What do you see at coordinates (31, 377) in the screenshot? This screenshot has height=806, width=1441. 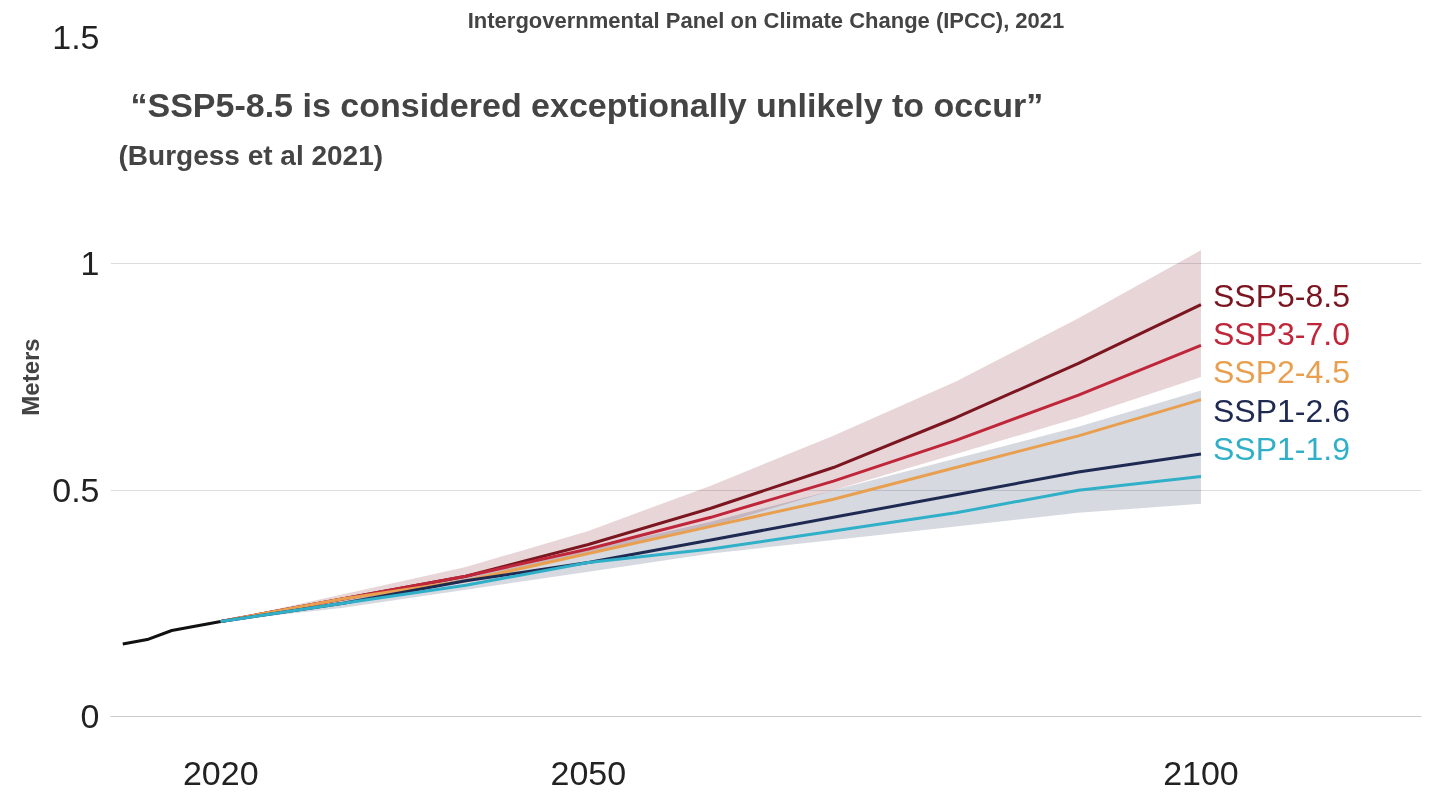 I see `y-axis-title: Meters` at bounding box center [31, 377].